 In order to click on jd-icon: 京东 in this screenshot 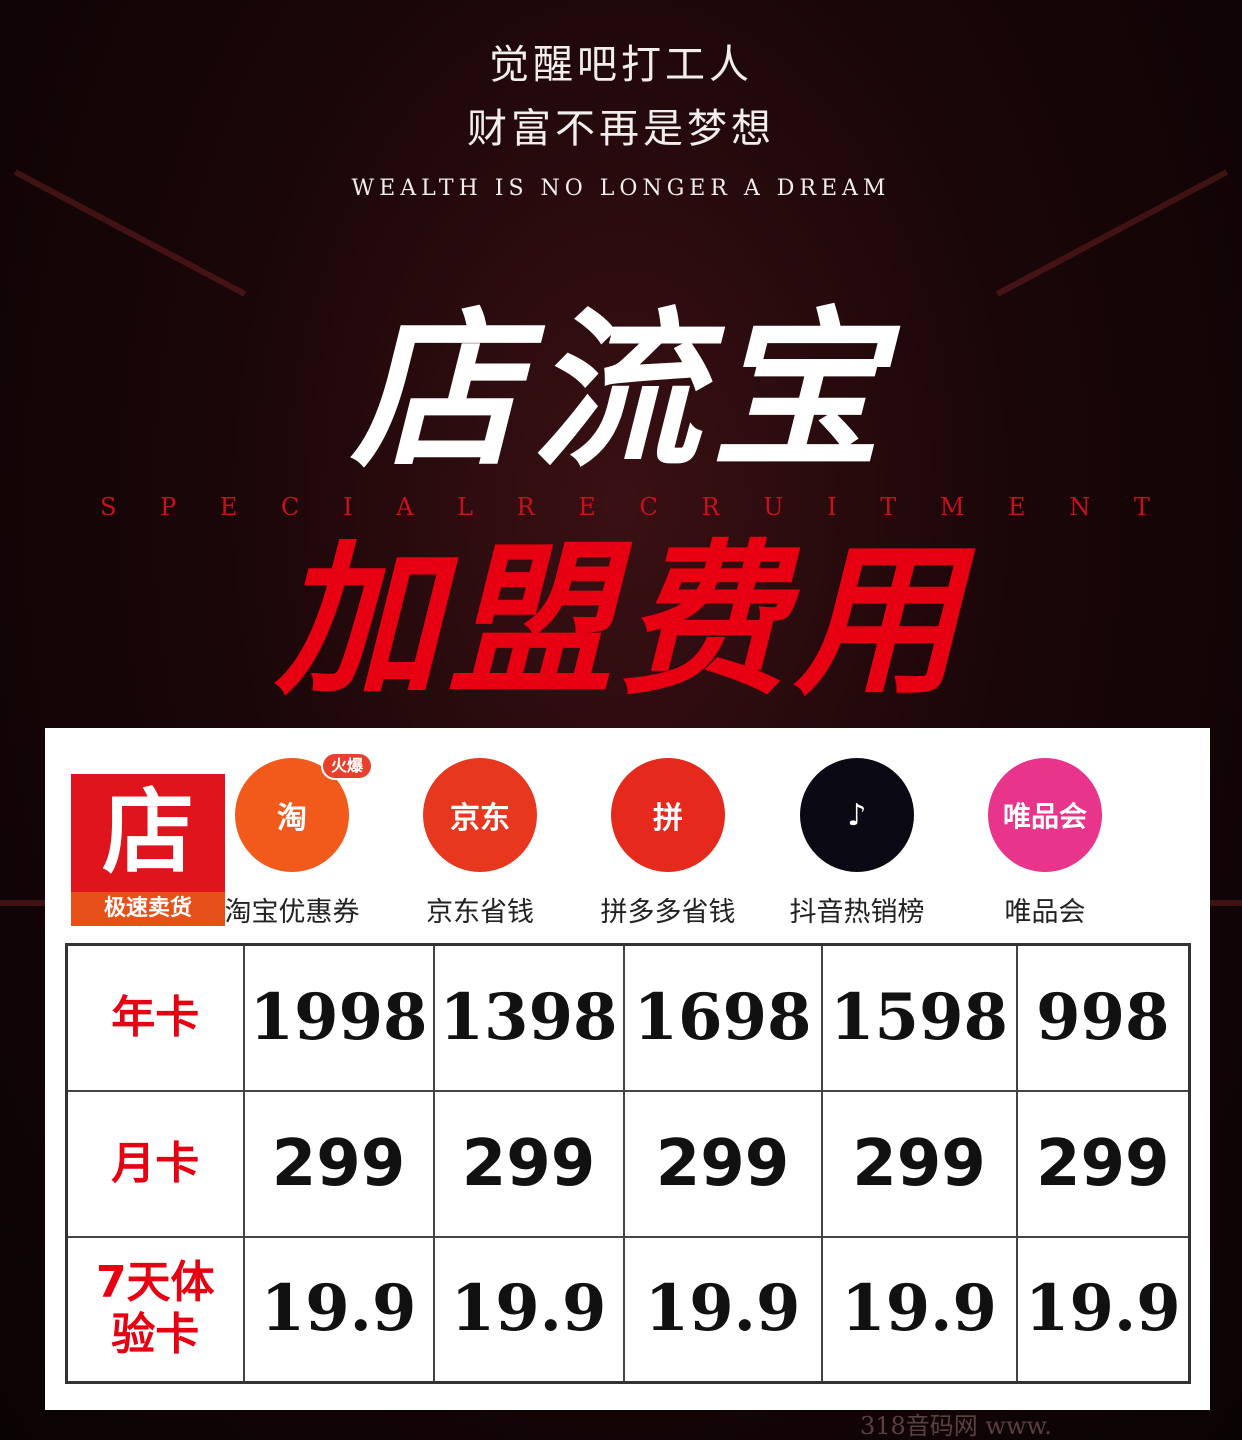, I will do `click(480, 815)`.